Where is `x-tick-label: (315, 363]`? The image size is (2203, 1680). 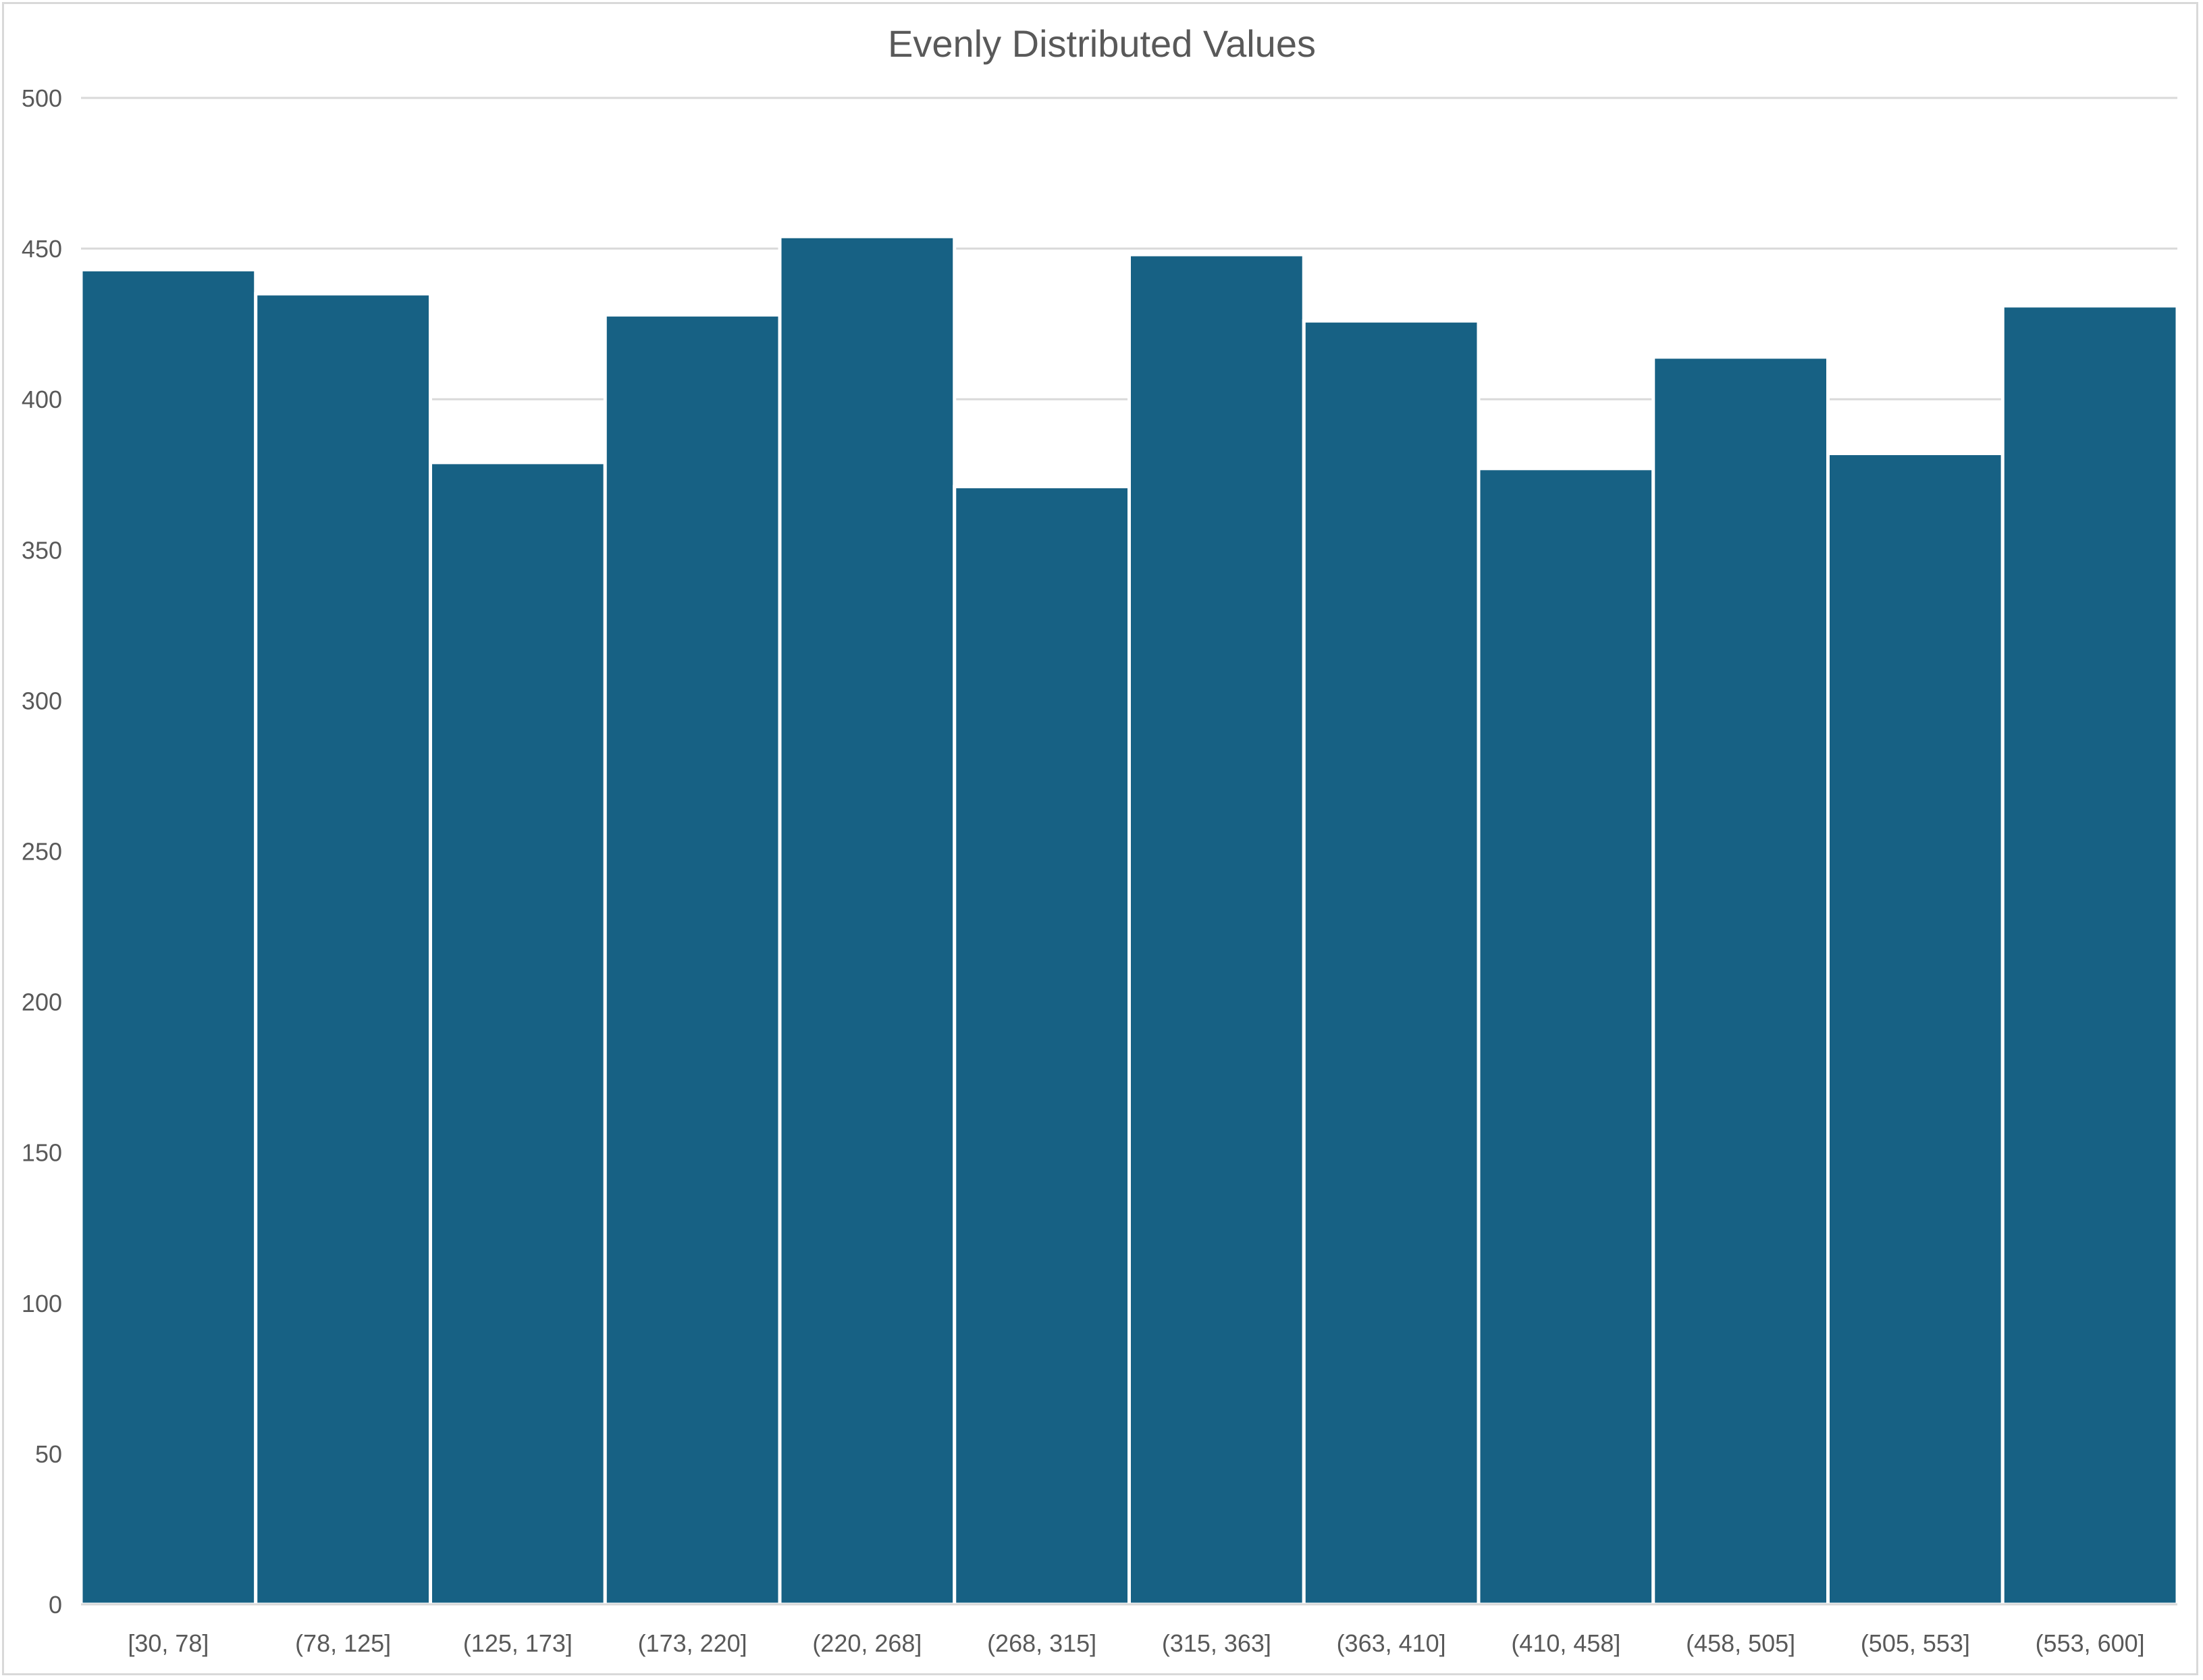
x-tick-label: (315, 363] is located at coordinates (1216, 1643).